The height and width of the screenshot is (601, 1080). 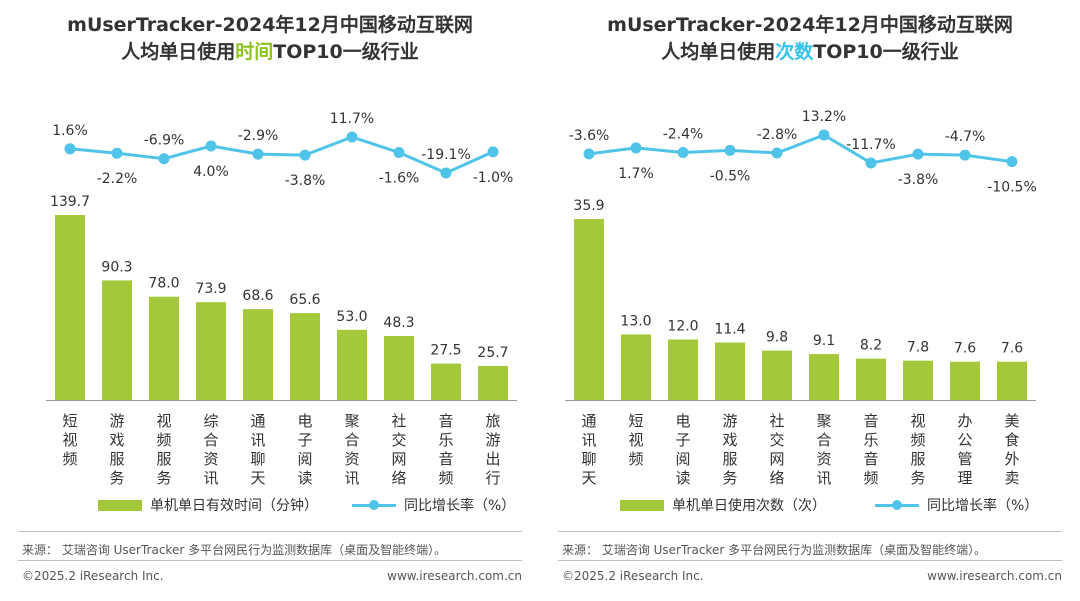 I want to click on bar-value-label: 7.8, so click(x=918, y=348).